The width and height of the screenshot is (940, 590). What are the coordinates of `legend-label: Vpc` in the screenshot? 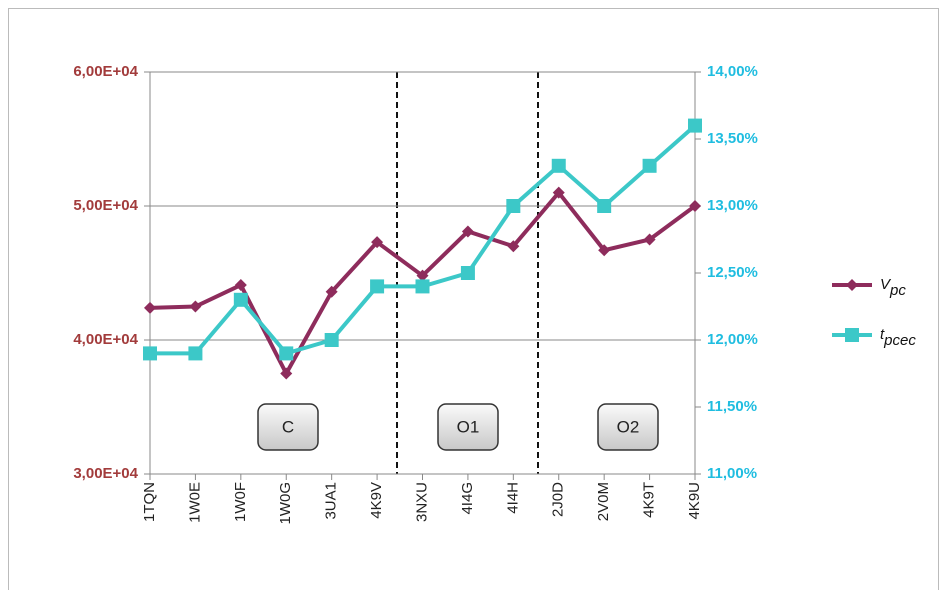 It's located at (893, 287).